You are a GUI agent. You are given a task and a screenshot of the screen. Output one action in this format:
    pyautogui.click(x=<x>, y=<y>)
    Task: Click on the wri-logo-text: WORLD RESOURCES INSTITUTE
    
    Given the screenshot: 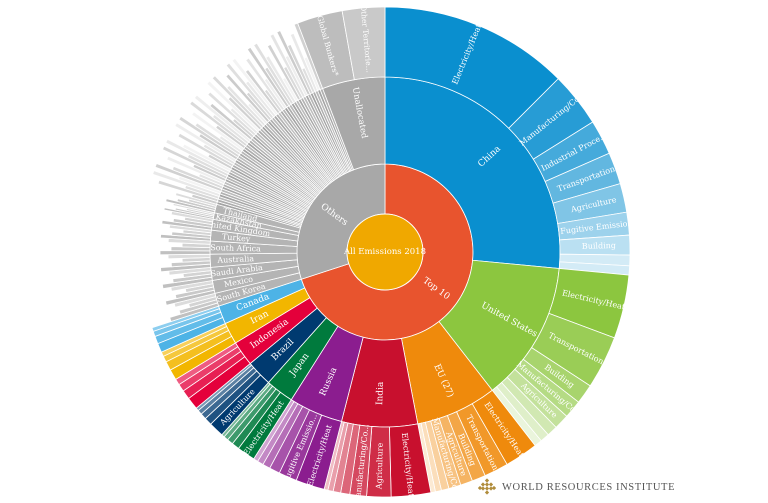 What is the action you would take?
    pyautogui.click(x=589, y=487)
    